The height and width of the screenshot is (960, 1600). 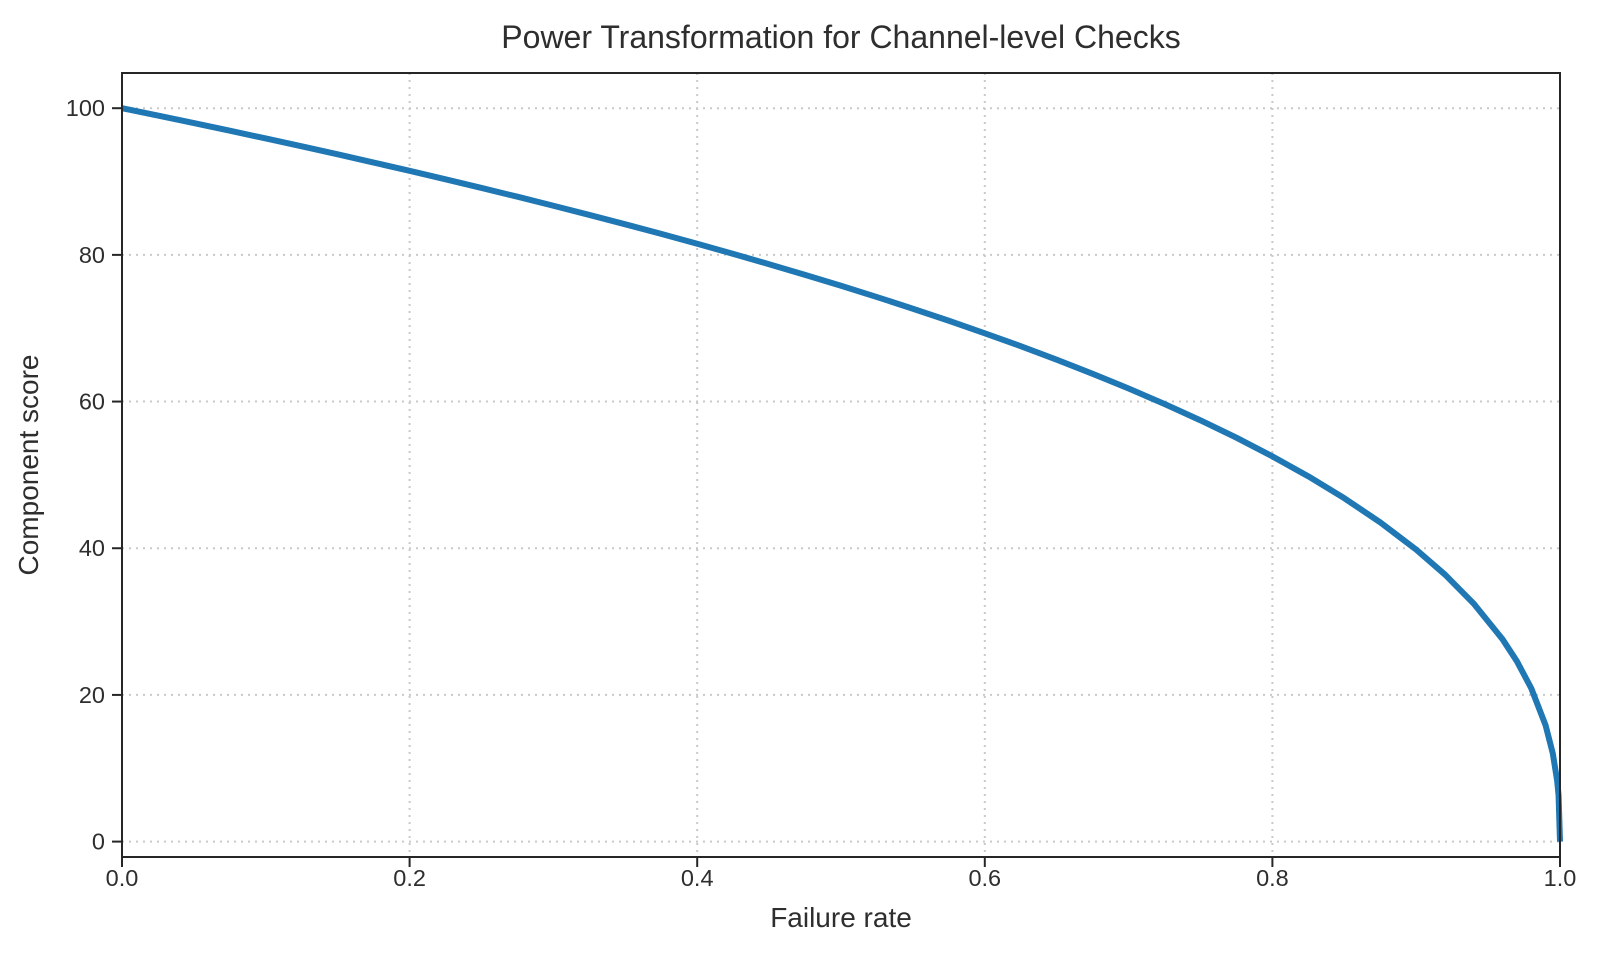 I want to click on y-tick-label: 60, so click(x=92, y=402).